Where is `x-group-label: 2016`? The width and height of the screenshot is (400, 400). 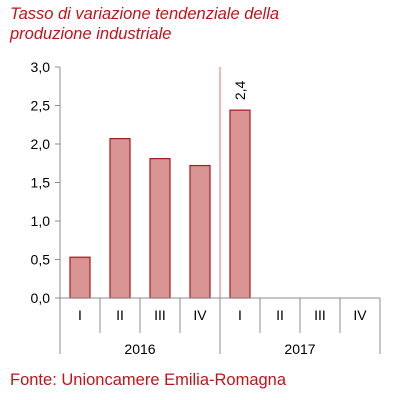
x-group-label: 2016 is located at coordinates (139, 349).